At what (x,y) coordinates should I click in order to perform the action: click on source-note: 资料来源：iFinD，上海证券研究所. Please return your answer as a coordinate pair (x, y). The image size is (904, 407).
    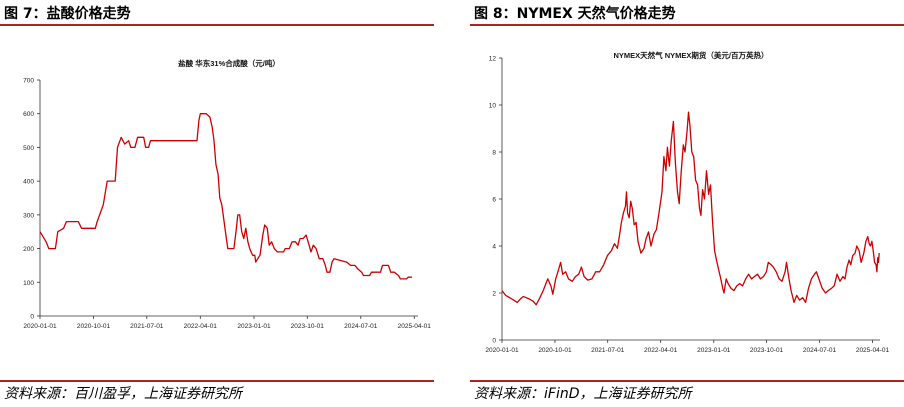
    Looking at the image, I should click on (583, 394).